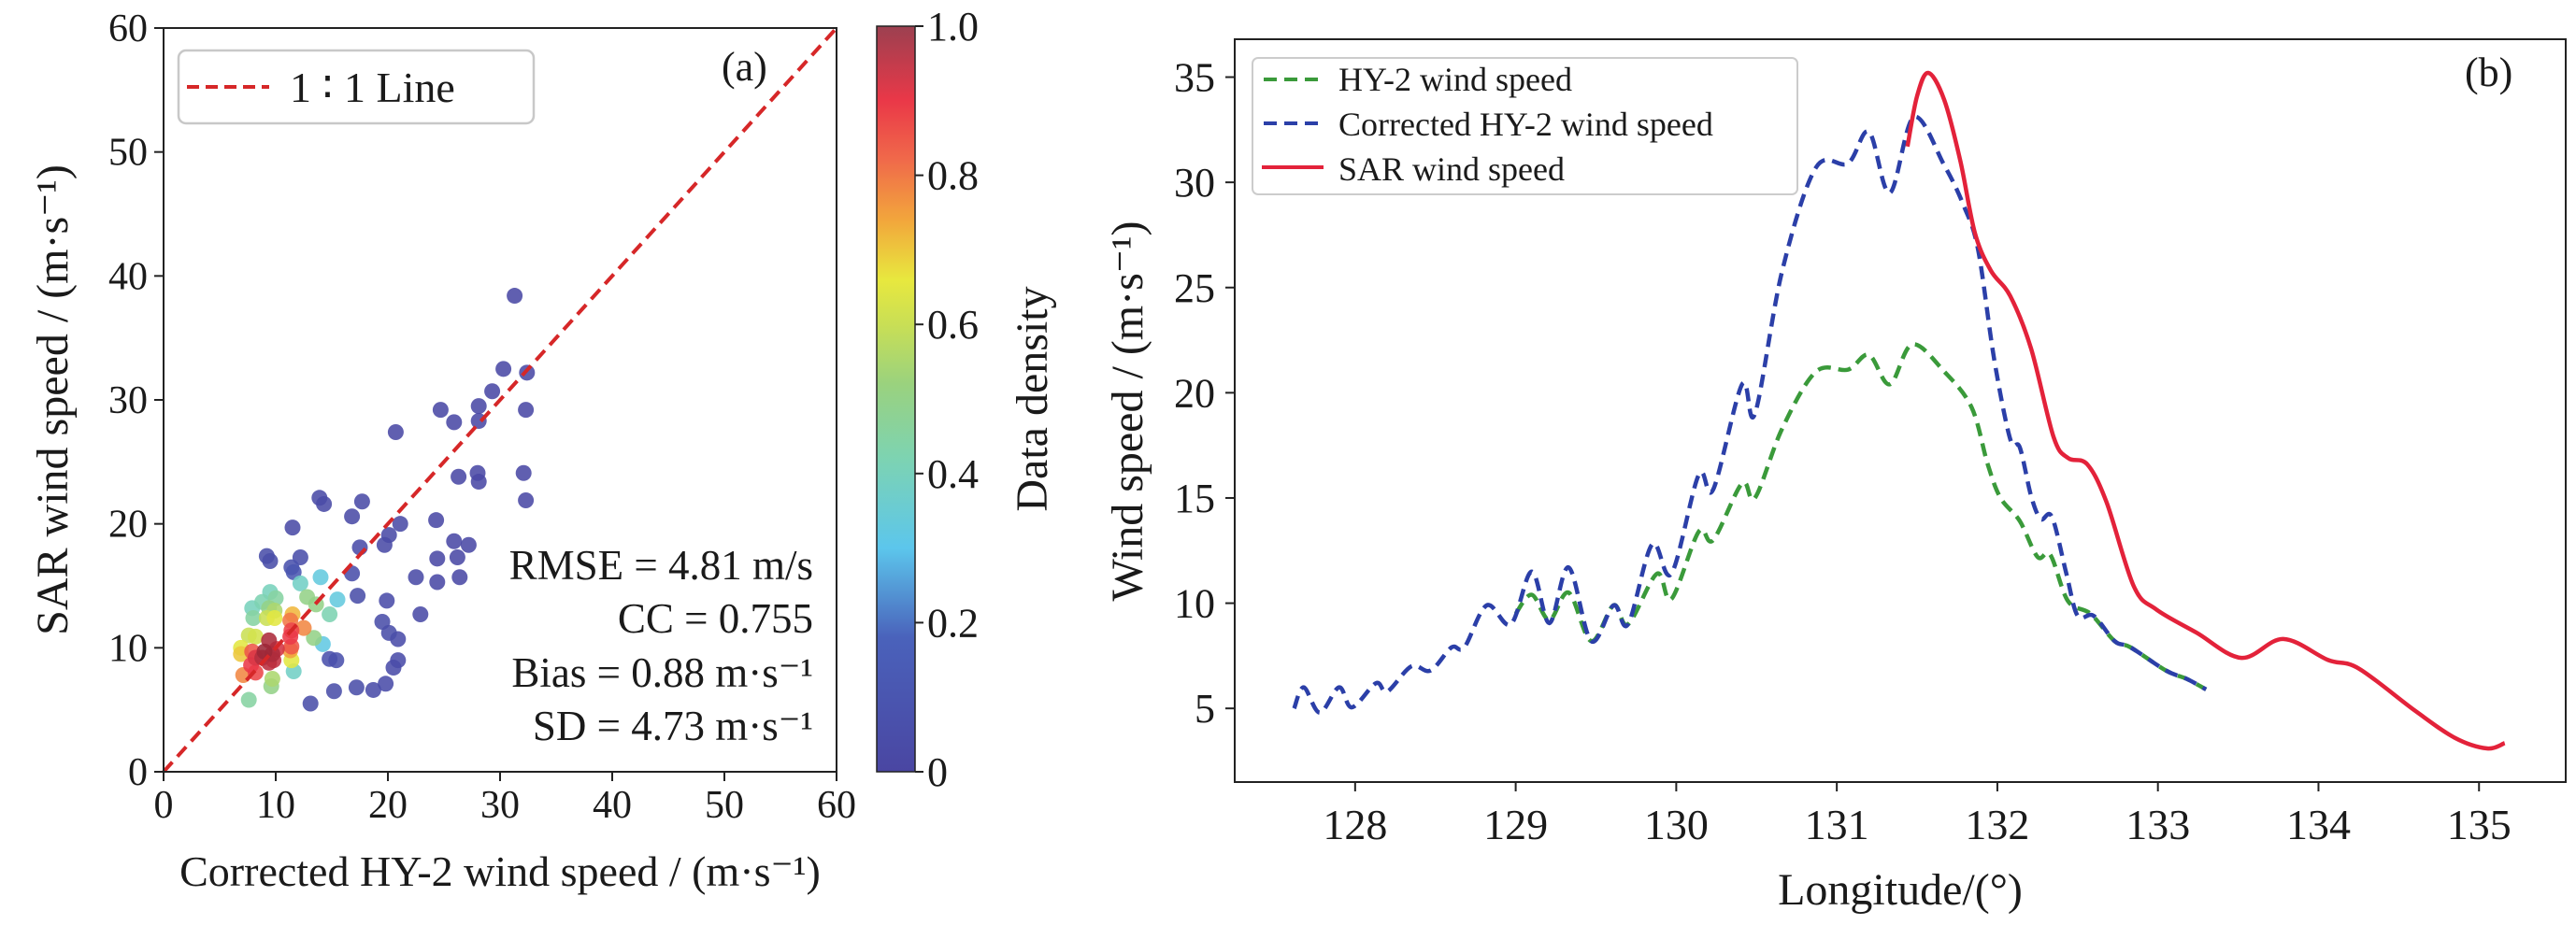 The height and width of the screenshot is (925, 2576). What do you see at coordinates (953, 474) in the screenshot?
I see `colorbar-tick-label: 0.4` at bounding box center [953, 474].